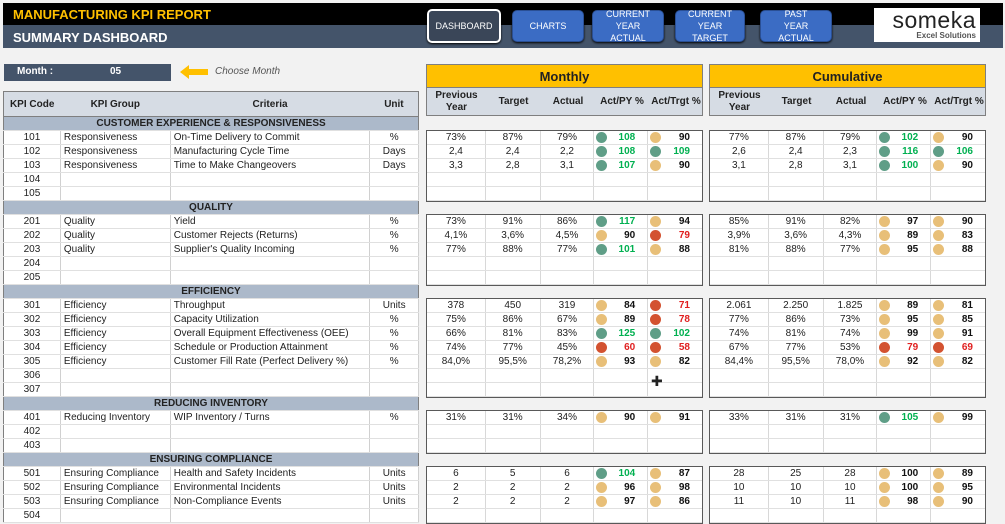  I want to click on cumulative-row: 2,6 2,4 2,3 116 106, so click(847, 152).